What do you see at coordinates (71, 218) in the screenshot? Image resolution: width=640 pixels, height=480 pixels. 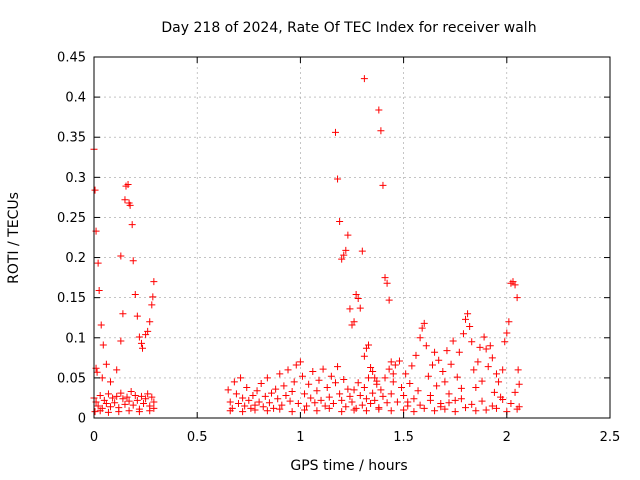 I see `y-tick-label: 0.25` at bounding box center [71, 218].